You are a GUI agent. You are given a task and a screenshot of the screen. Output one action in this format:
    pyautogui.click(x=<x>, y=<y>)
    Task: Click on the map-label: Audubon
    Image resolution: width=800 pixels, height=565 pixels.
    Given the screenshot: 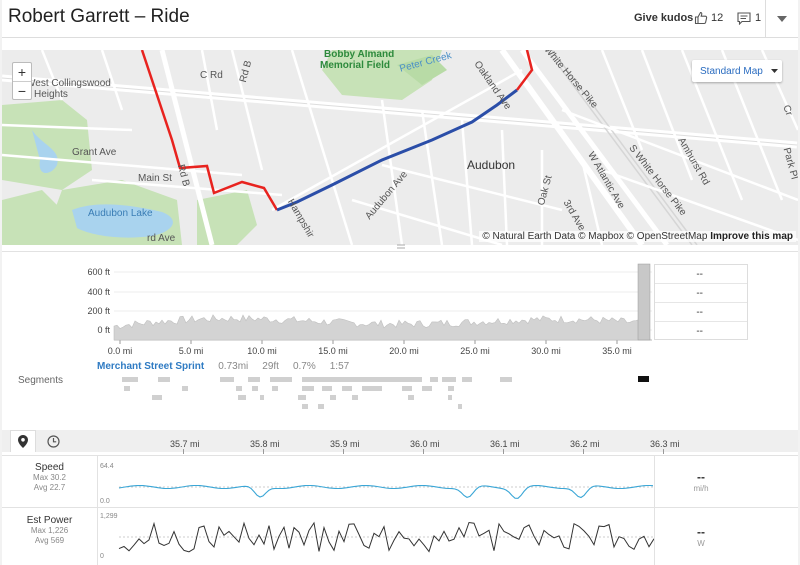 What is the action you would take?
    pyautogui.click(x=491, y=165)
    